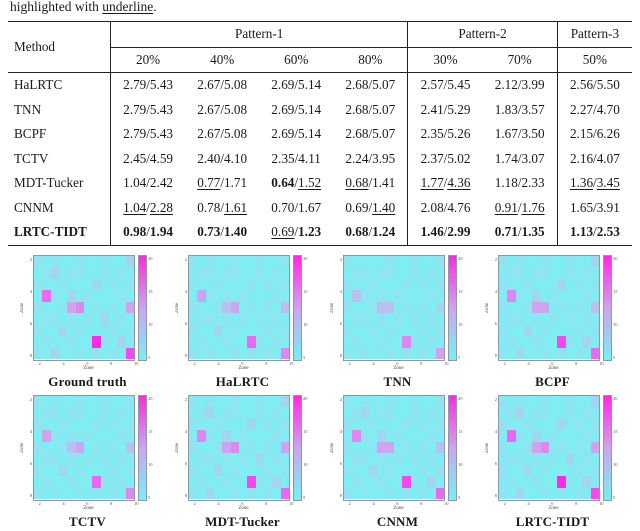  I want to click on metric-value: 5.50, so click(608, 84).